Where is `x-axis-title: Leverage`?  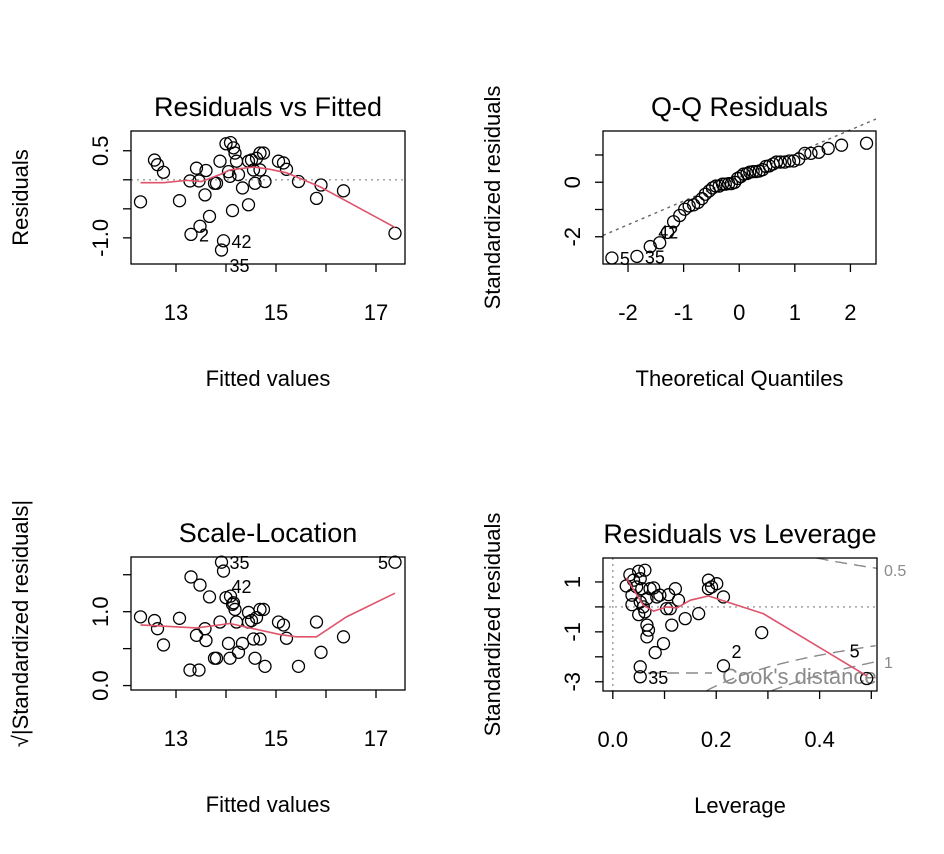 x-axis-title: Leverage is located at coordinates (740, 805).